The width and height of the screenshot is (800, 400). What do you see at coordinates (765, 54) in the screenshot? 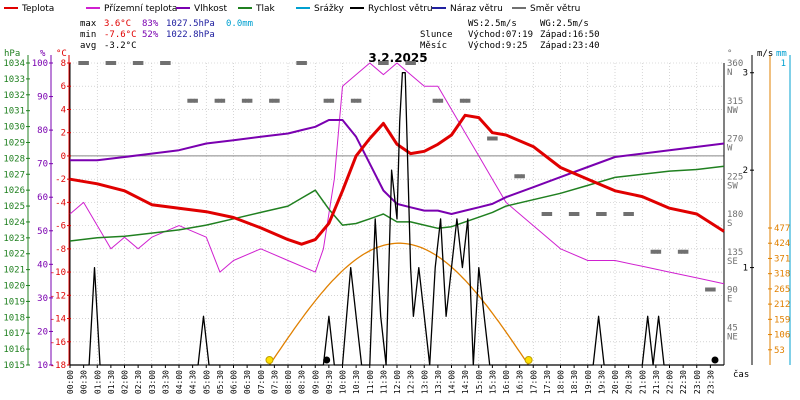
I see `windspeed-unit-label: m/s` at bounding box center [765, 54].